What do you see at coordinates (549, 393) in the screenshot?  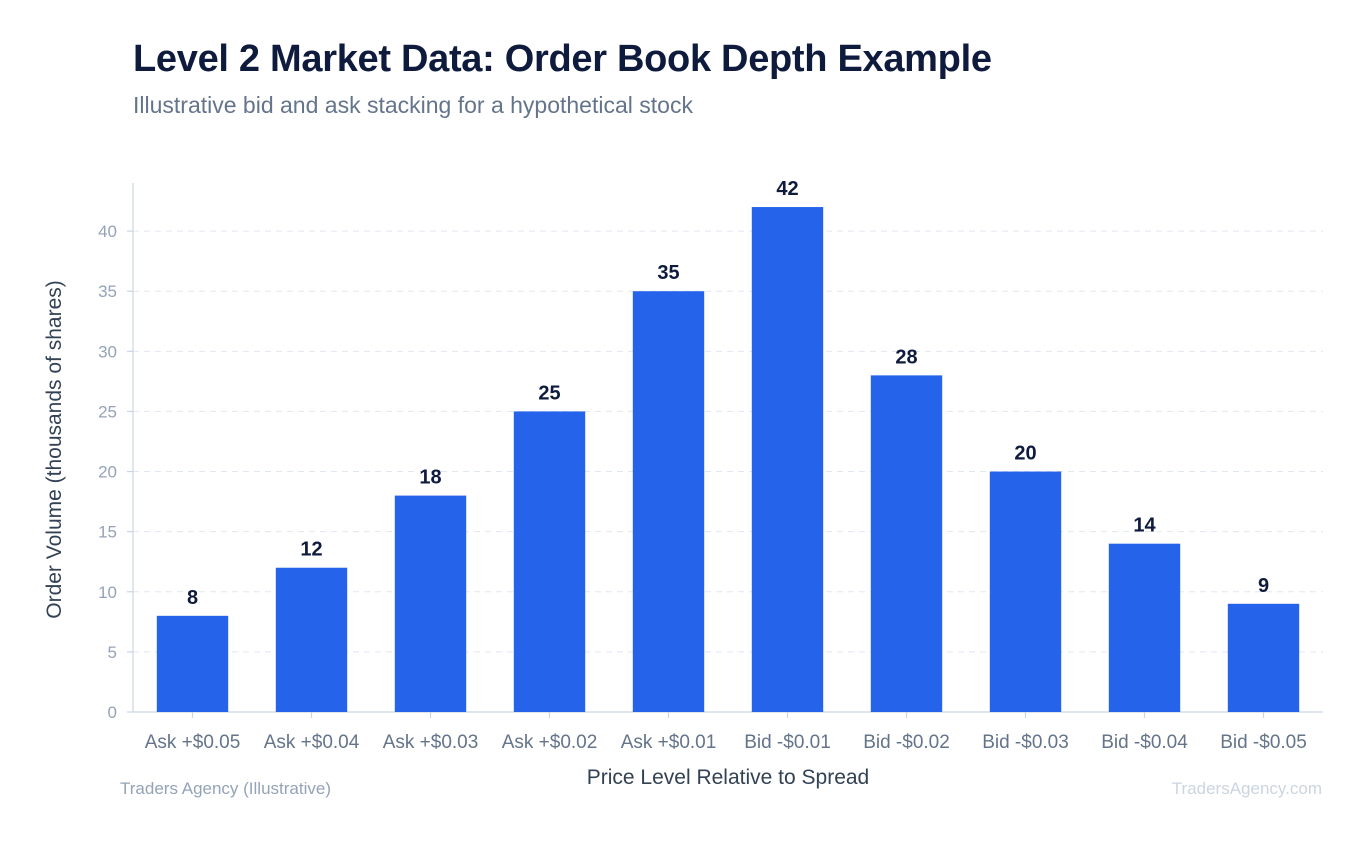 I see `bar-value-label: 25` at bounding box center [549, 393].